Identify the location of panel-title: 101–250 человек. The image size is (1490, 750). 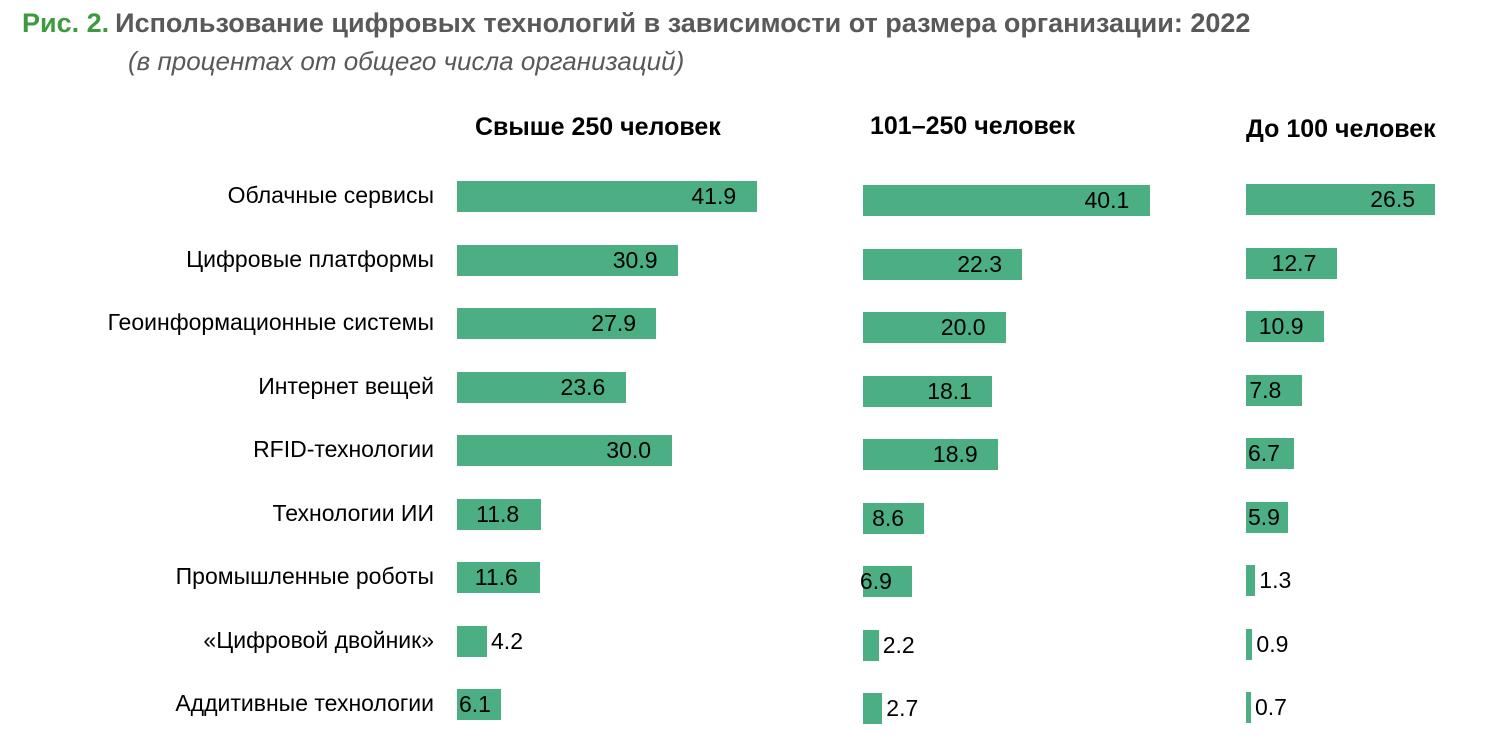
(972, 126).